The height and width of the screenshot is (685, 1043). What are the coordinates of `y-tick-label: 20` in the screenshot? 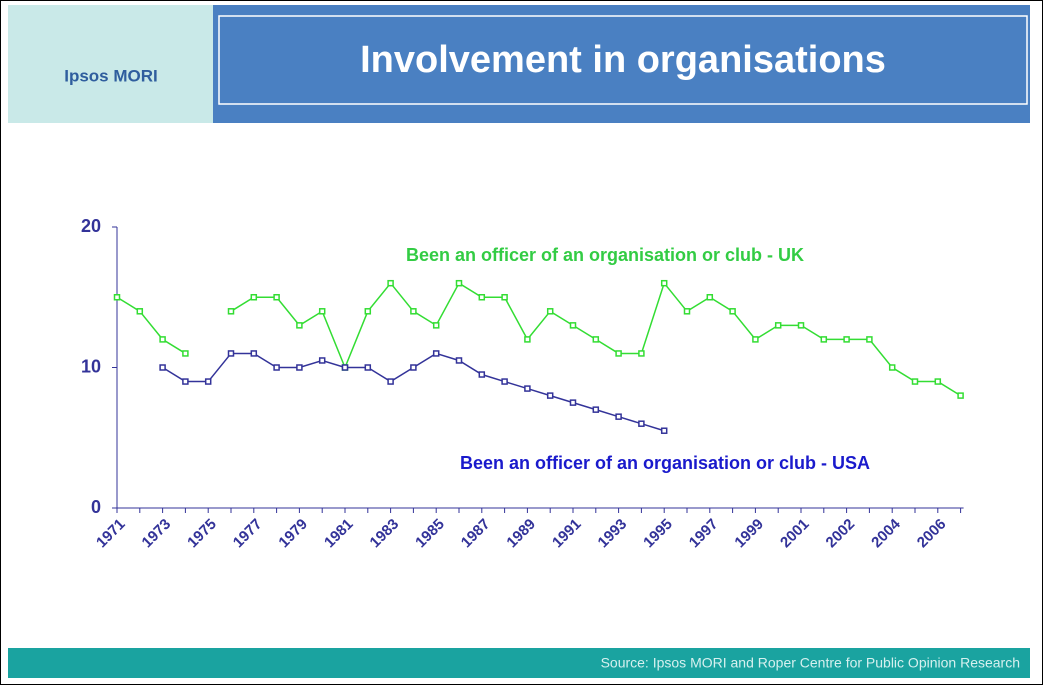 It's located at (91, 226).